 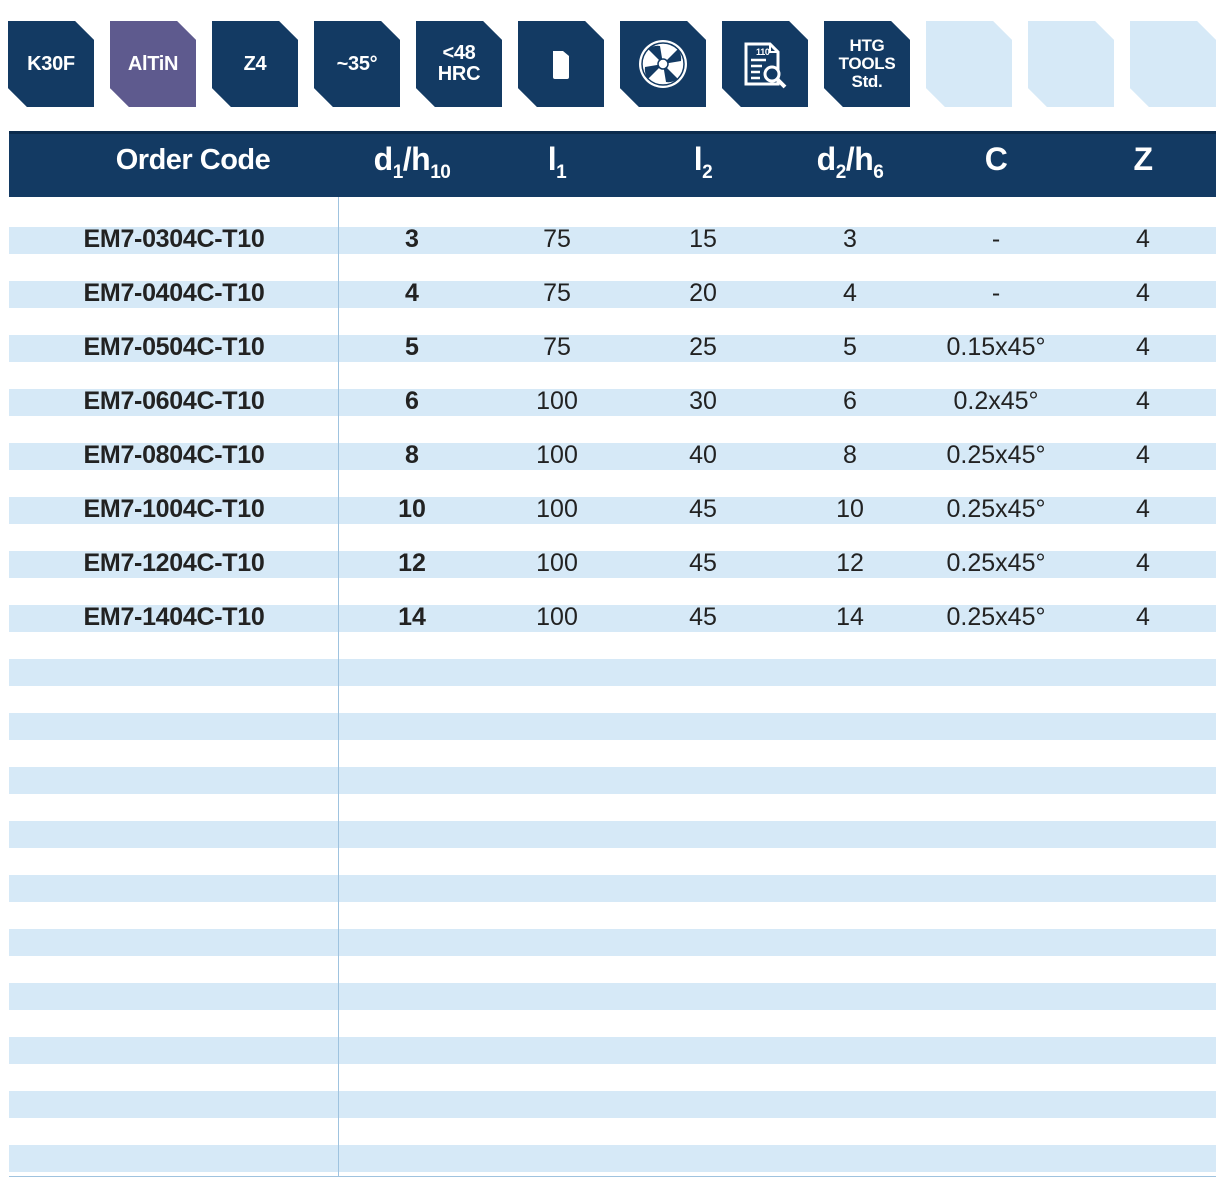 I want to click on order-code-cell: EM7-0304C-T10, so click(x=174, y=239).